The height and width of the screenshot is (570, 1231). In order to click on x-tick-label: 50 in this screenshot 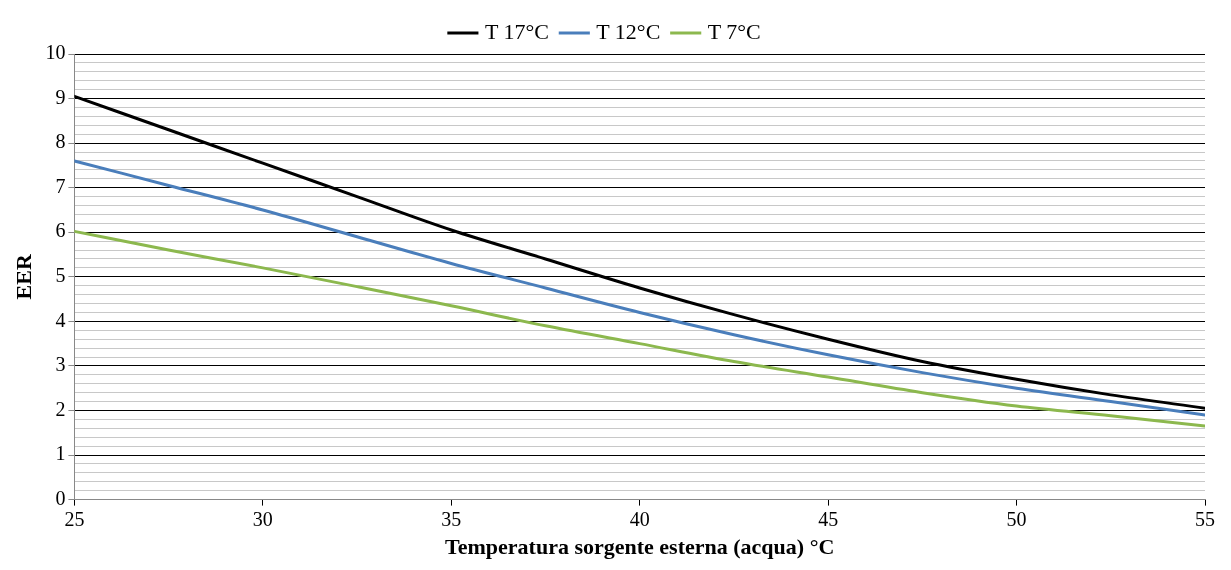, I will do `click(1016, 518)`.